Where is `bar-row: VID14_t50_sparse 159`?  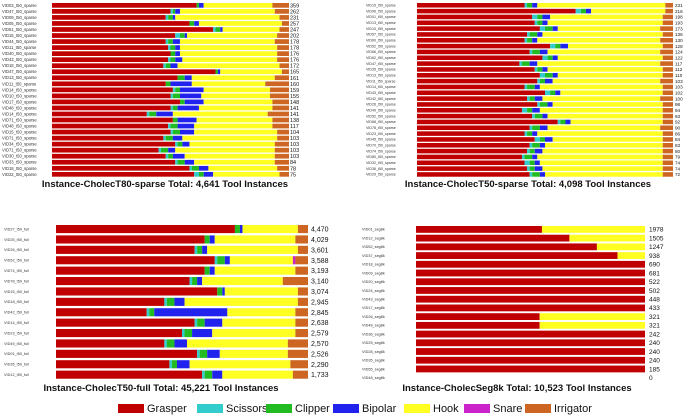 bar-row: VID14_t50_sparse 159 is located at coordinates (150, 90).